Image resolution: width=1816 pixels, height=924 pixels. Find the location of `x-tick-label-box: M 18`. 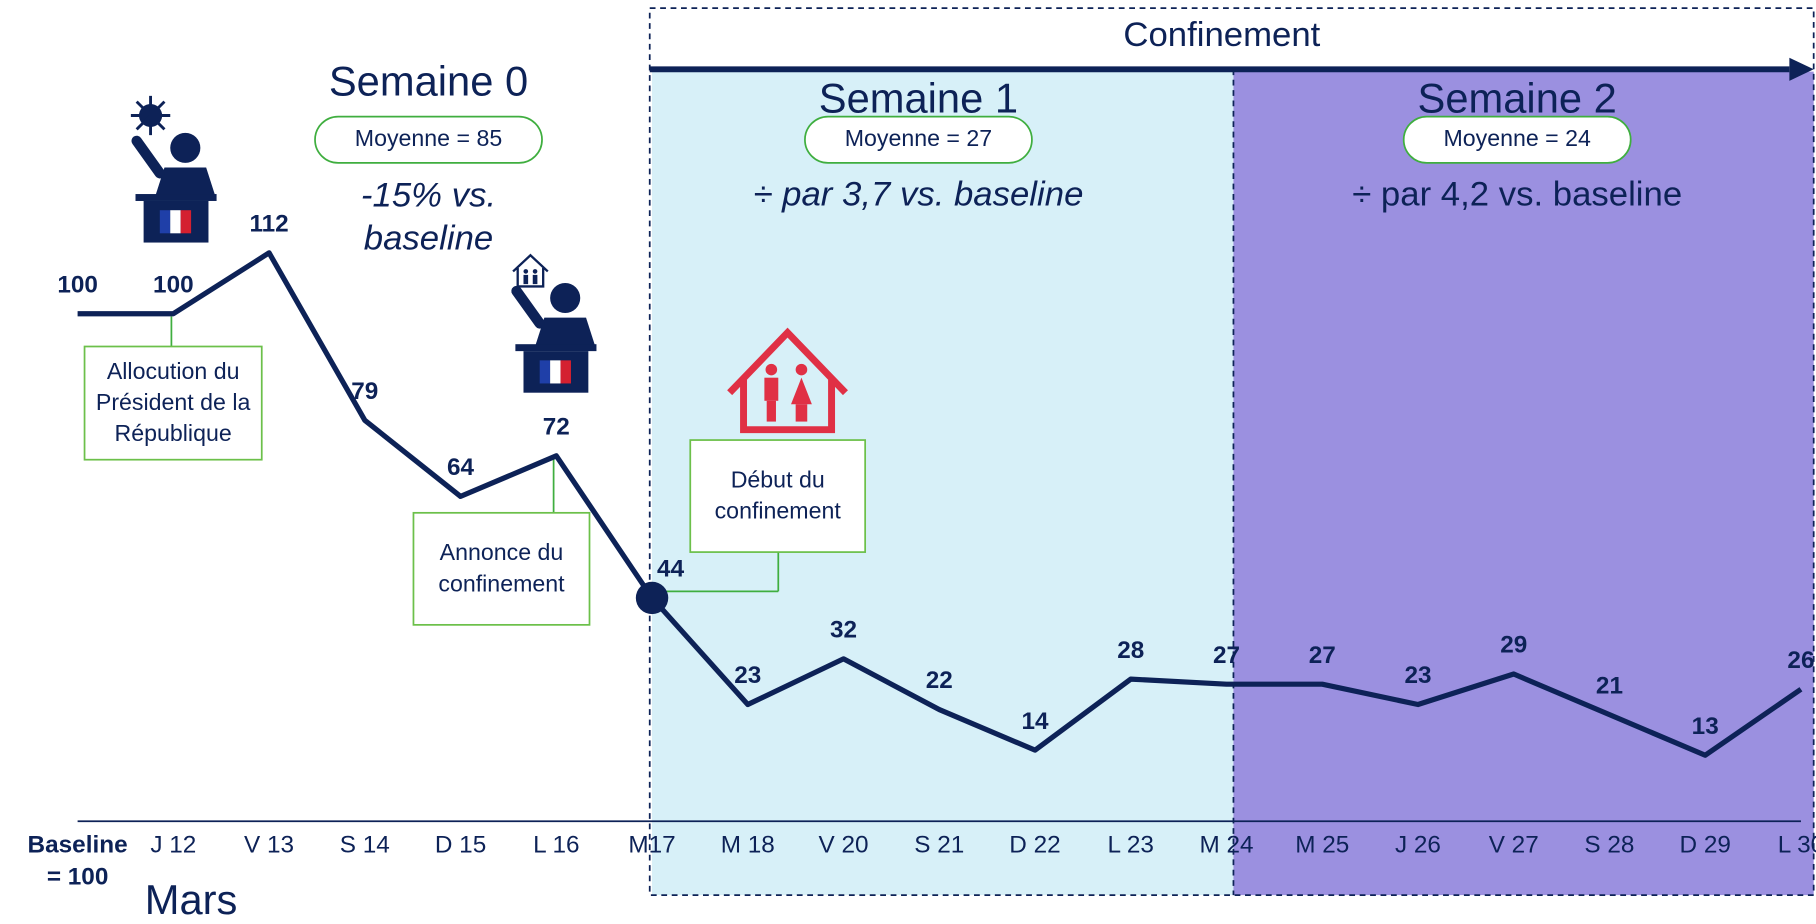

x-tick-label-box: M 18 is located at coordinates (747, 845).